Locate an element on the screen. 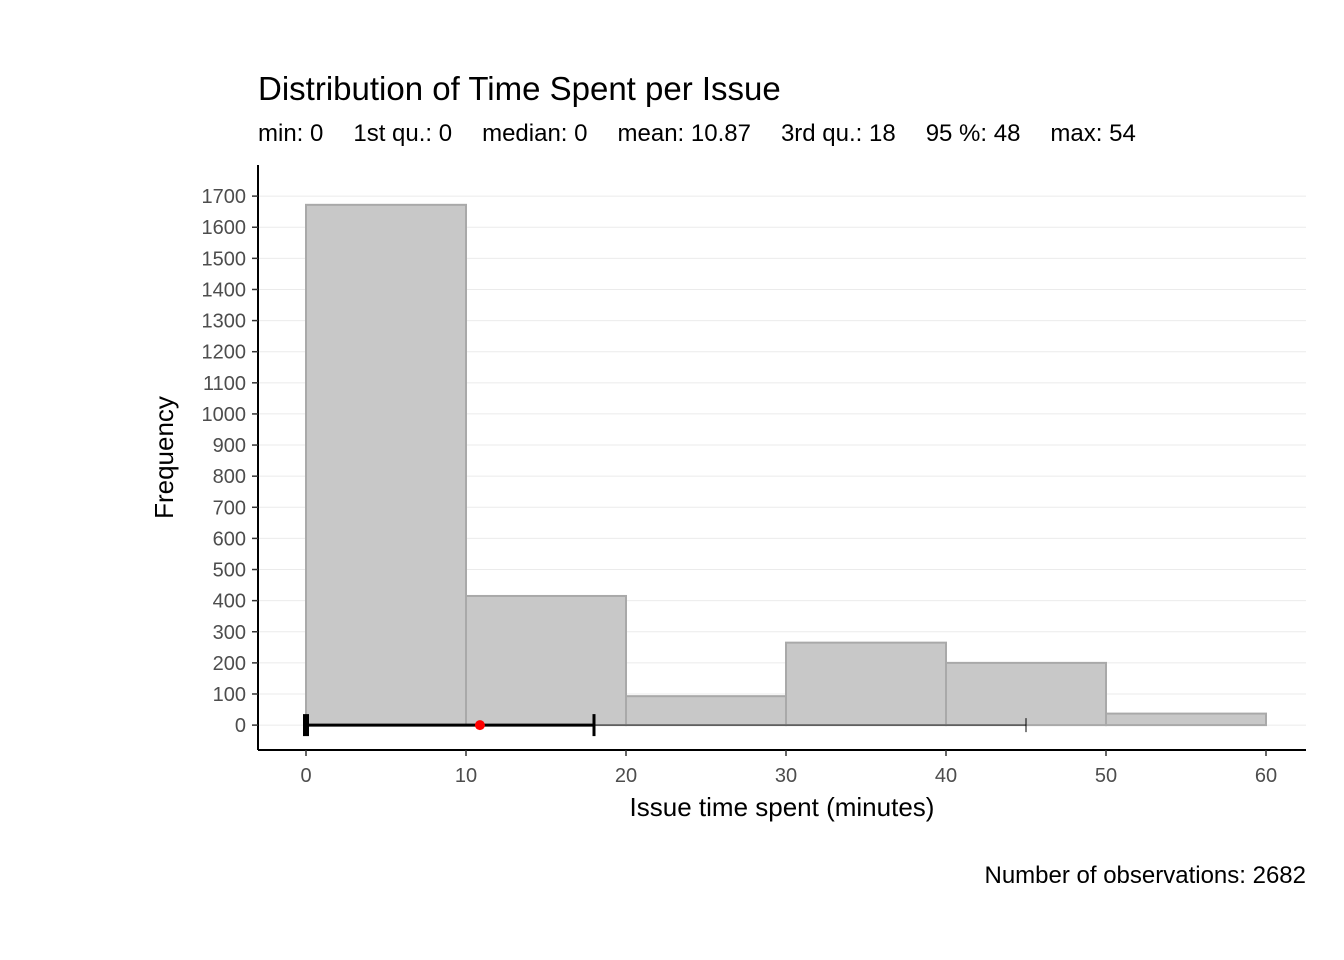 The height and width of the screenshot is (960, 1344). boxplot-mean-point is located at coordinates (479, 725).